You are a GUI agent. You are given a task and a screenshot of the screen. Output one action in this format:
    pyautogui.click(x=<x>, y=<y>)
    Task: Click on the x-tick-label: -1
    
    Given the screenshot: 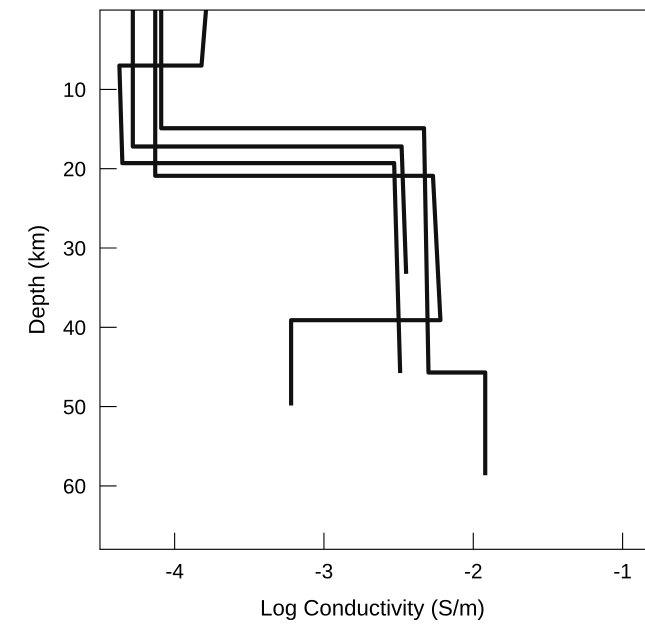 What is the action you would take?
    pyautogui.click(x=622, y=571)
    